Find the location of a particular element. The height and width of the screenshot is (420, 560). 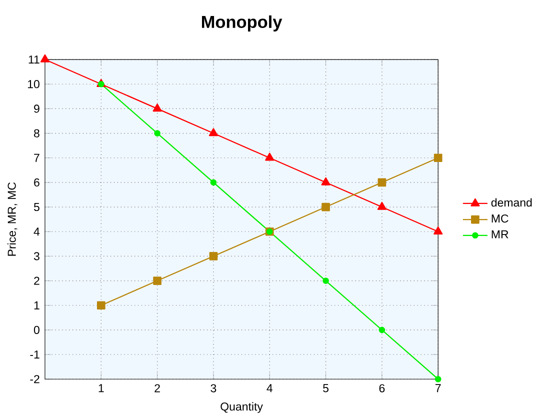

x-tick-label: 3 is located at coordinates (213, 388).